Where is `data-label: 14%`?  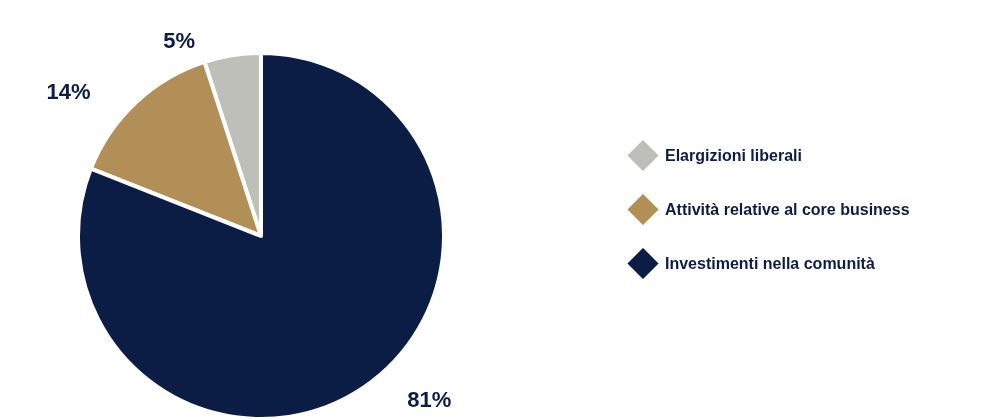 data-label: 14% is located at coordinates (68, 92).